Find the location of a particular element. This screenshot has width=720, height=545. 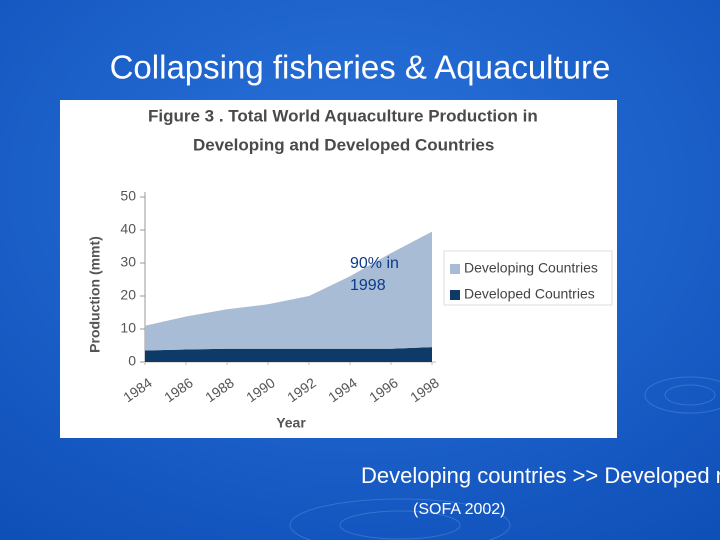

chart-title: Developing and Developed Countries is located at coordinates (343, 144).